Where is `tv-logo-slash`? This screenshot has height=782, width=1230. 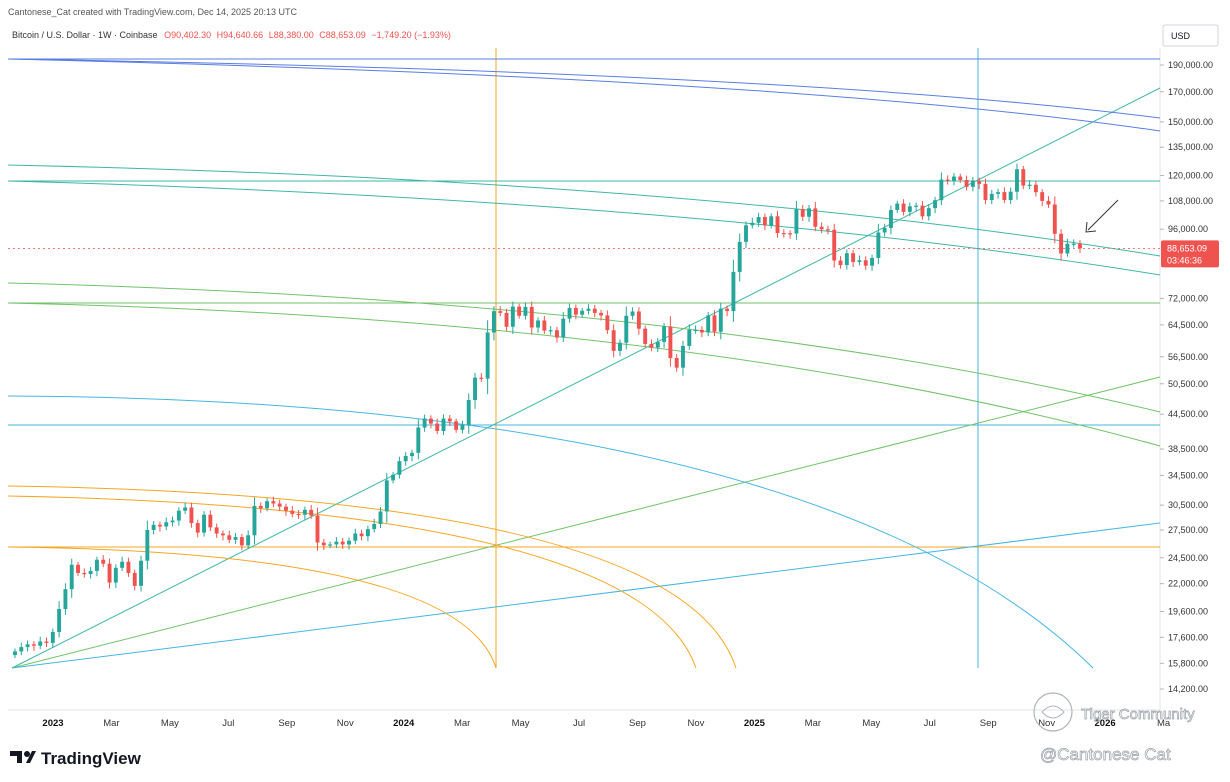
tv-logo-slash is located at coordinates (31, 757).